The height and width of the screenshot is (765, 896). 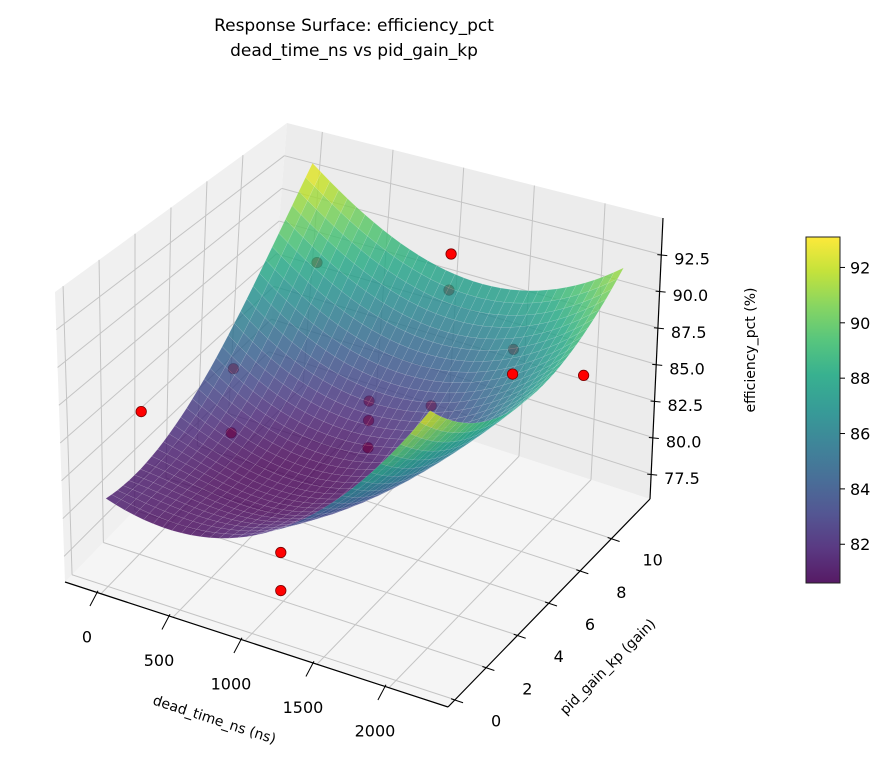 I want to click on colorbar-tick-label: 82, so click(x=860, y=544).